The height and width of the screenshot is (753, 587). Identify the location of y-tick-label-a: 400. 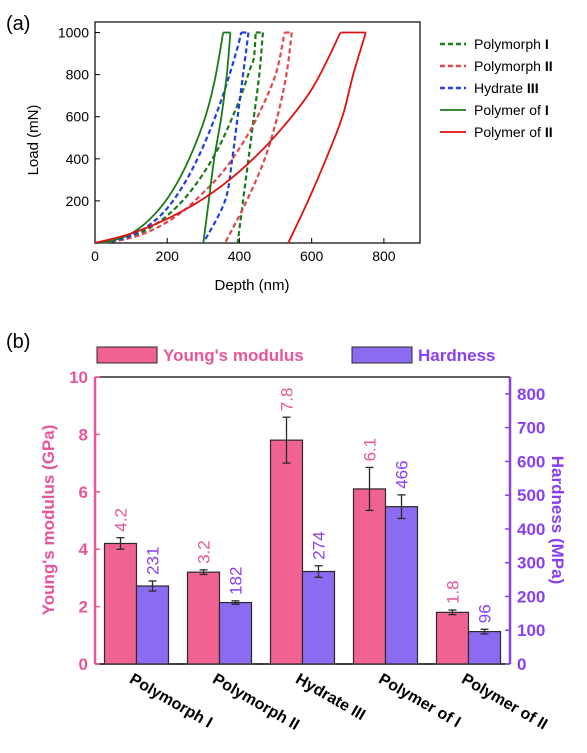
(78, 159).